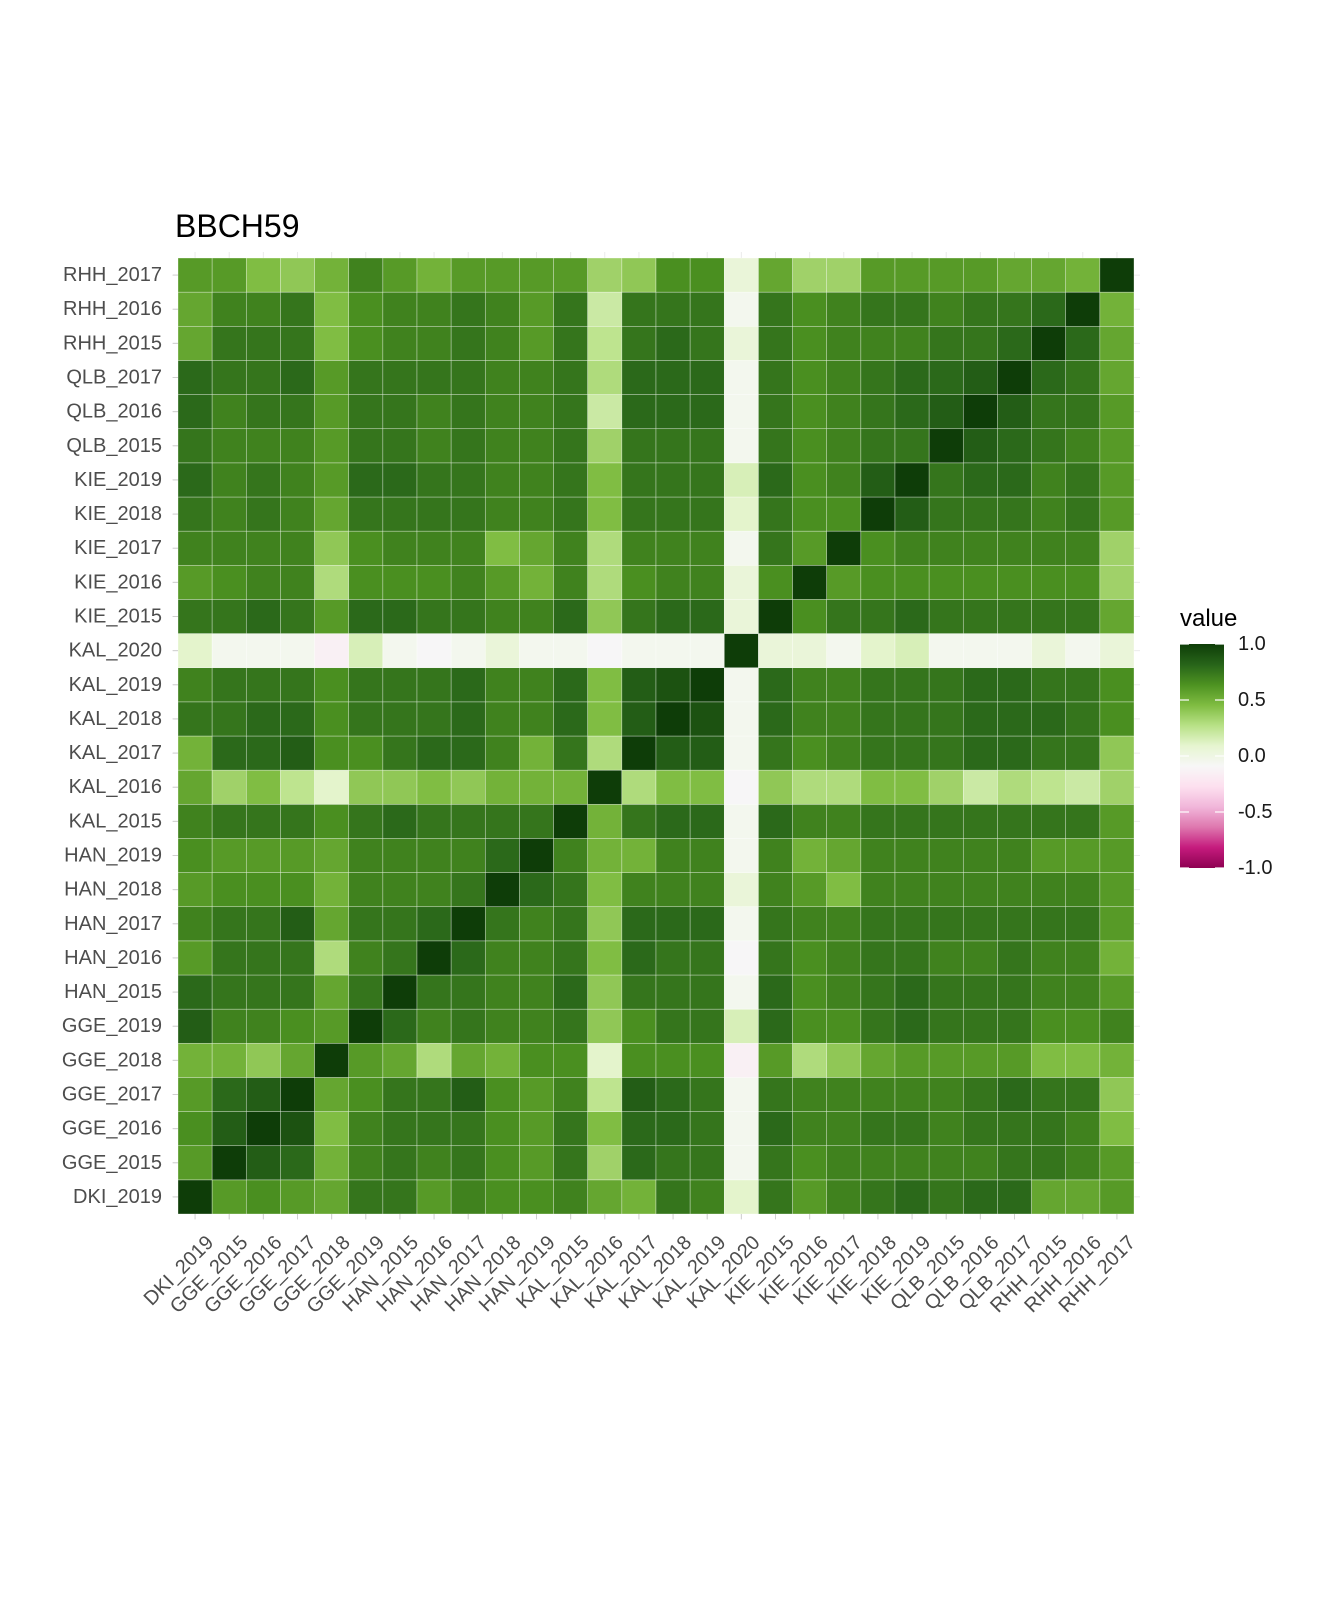 The width and height of the screenshot is (1344, 1617). I want to click on legend-tick-label: 0.5, so click(1252, 700).